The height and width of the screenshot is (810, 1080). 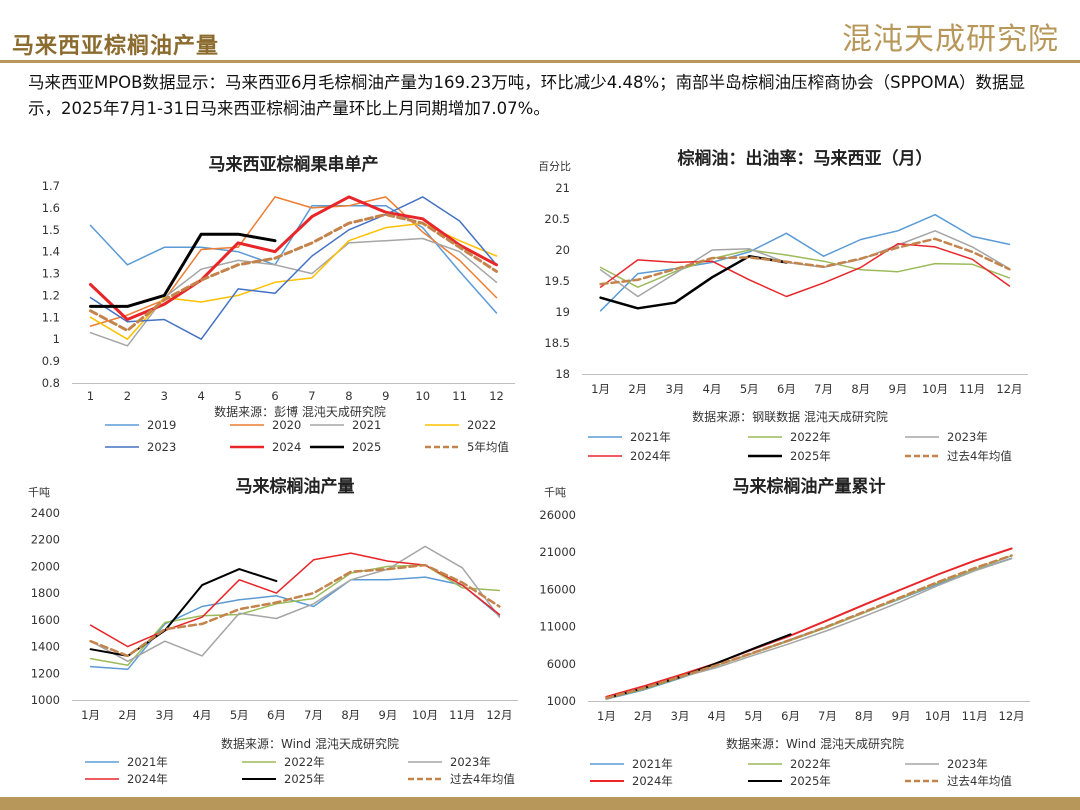 What do you see at coordinates (540, 803) in the screenshot?
I see `footer-bar` at bounding box center [540, 803].